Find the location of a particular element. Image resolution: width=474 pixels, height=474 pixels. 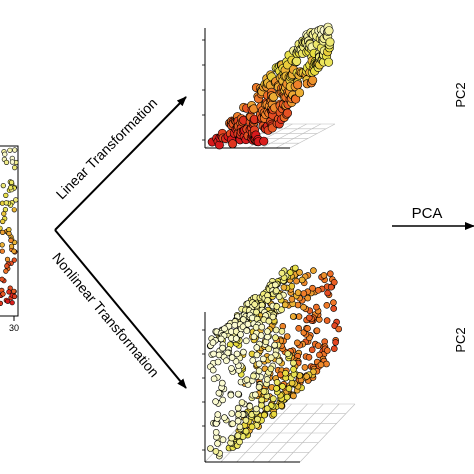

linear-arrow is located at coordinates (120, 163).